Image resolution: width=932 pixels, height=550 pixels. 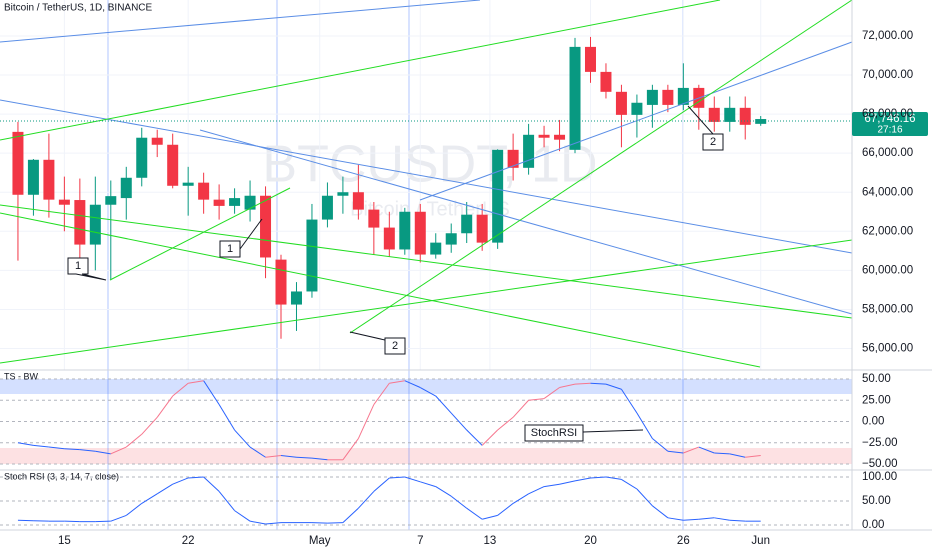 I want to click on y-tick-label: 100.00, so click(x=879, y=477).